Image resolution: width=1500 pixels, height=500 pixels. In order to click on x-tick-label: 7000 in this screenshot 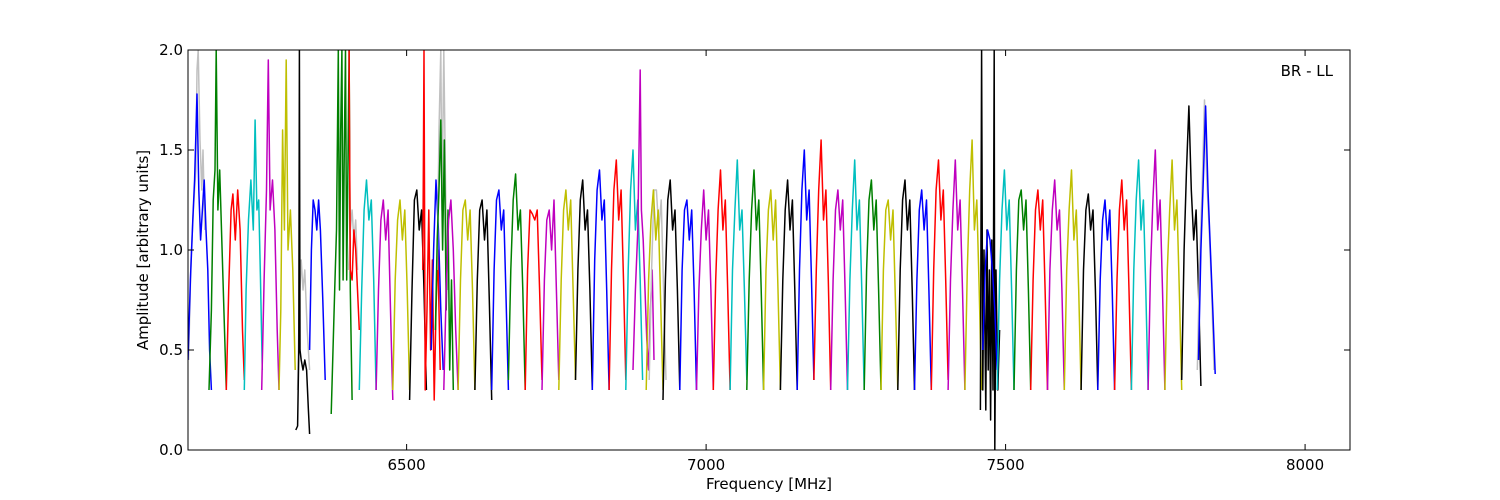, I will do `click(706, 465)`.